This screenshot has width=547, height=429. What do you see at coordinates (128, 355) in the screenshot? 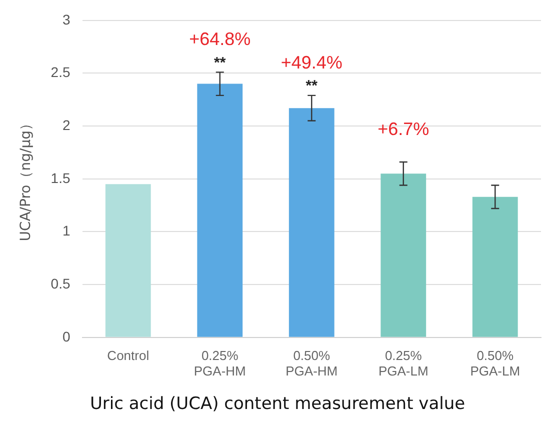
I see `x-tick-label: Control` at bounding box center [128, 355].